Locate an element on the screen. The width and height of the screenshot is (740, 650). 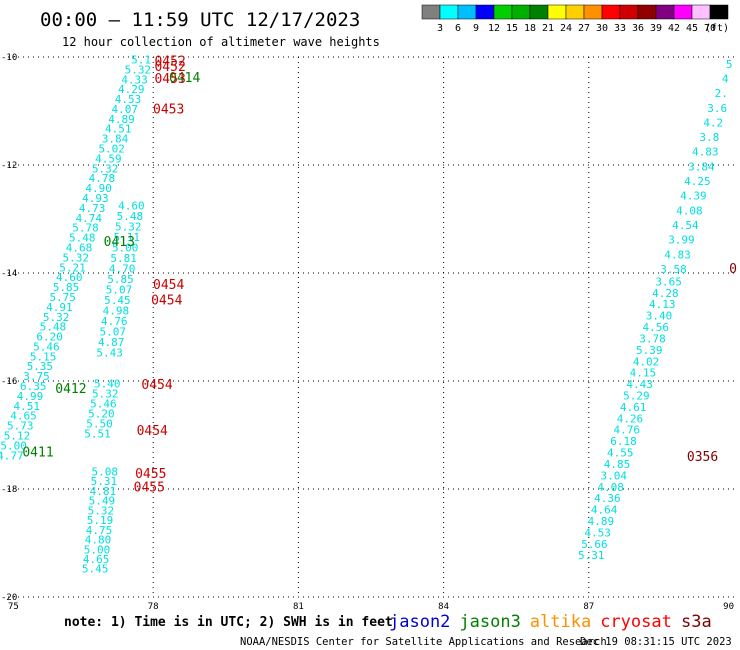
wave-height-value: 4.08 is located at coordinates (610, 487).